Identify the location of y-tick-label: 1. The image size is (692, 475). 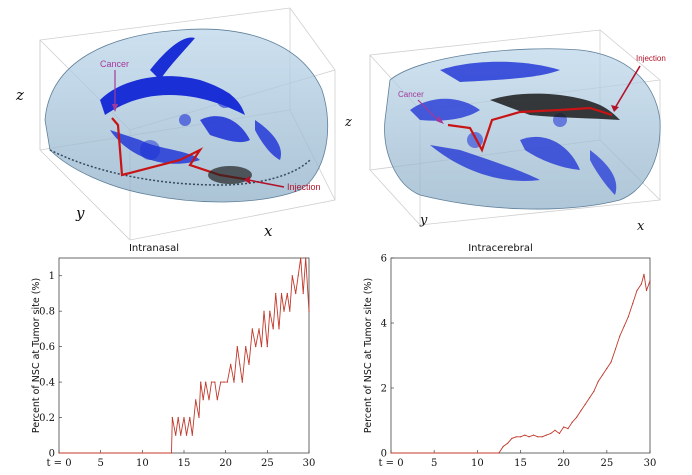
(52, 276).